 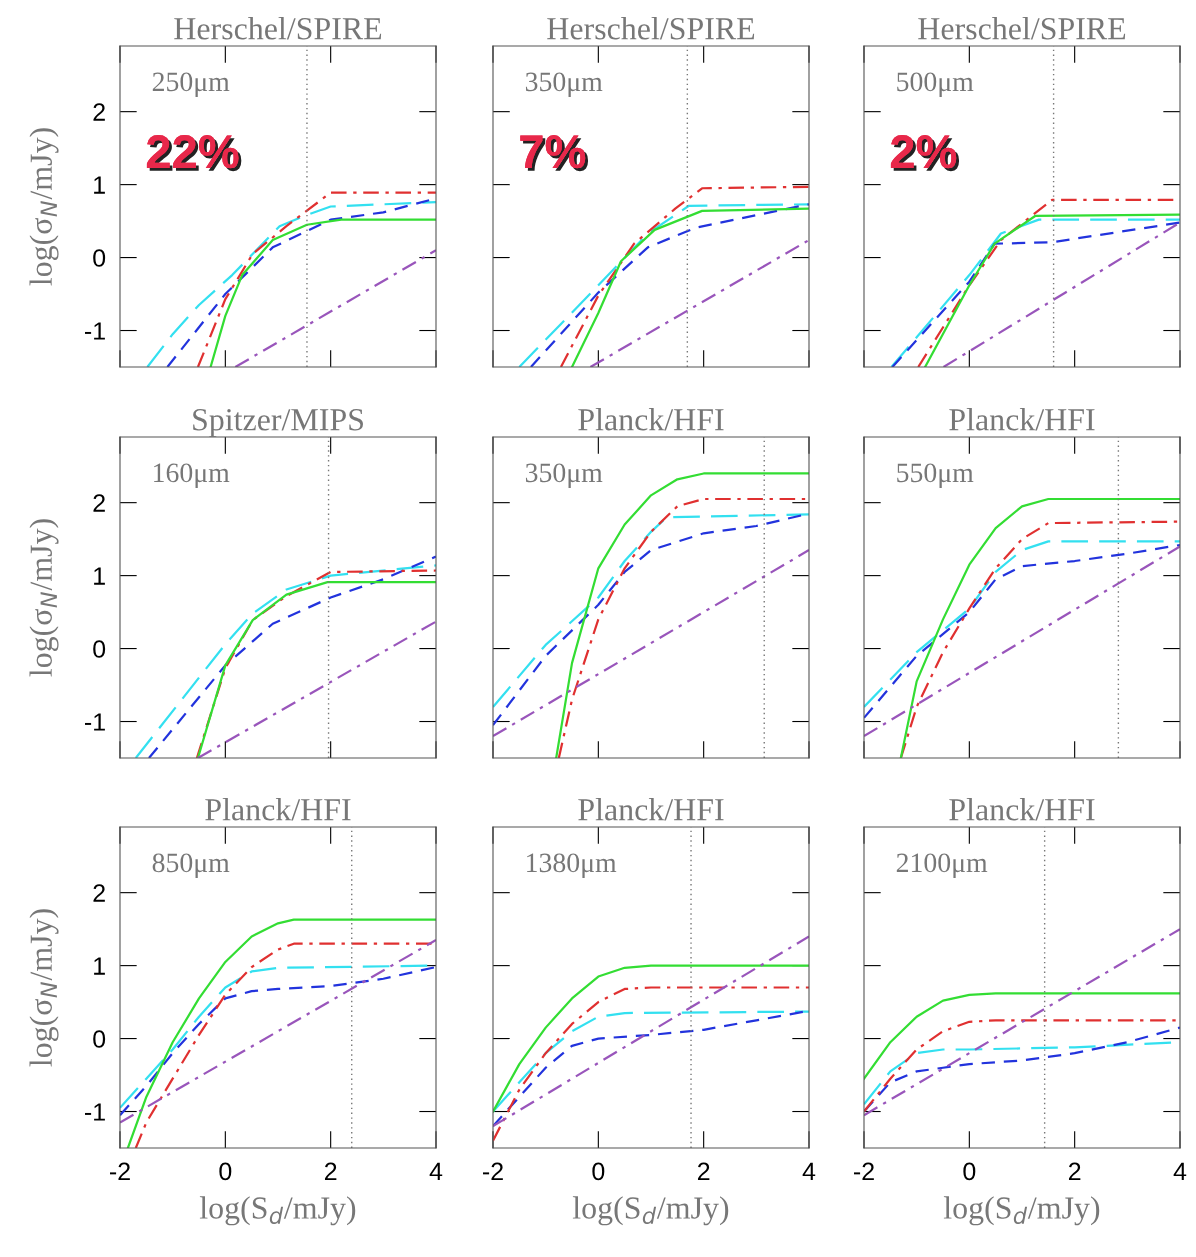 What do you see at coordinates (554, 153) in the screenshot?
I see `annotation: 7%` at bounding box center [554, 153].